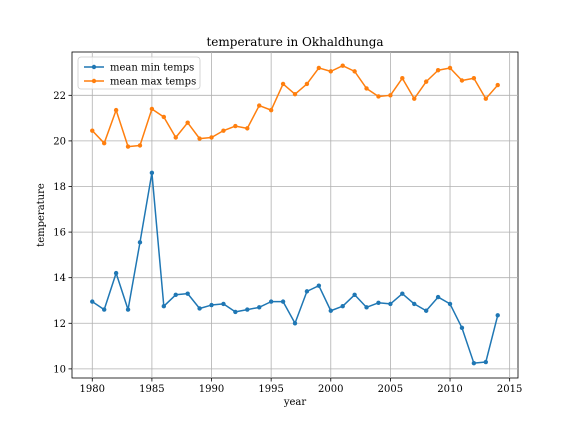 Image resolution: width=576 pixels, height=437 pixels. What do you see at coordinates (390, 389) in the screenshot?
I see `x-tick-label: 2005` at bounding box center [390, 389].